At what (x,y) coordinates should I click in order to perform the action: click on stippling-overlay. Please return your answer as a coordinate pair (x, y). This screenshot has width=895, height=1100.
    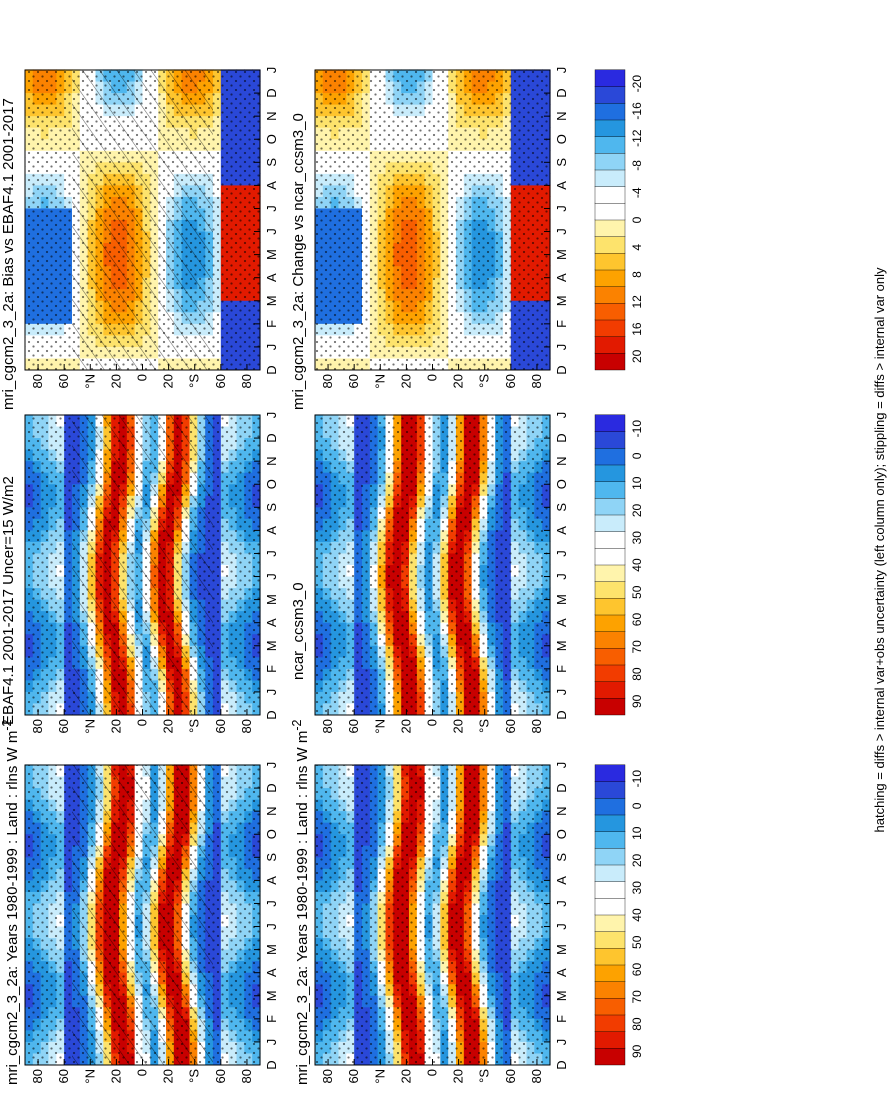
    Looking at the image, I should click on (432, 915).